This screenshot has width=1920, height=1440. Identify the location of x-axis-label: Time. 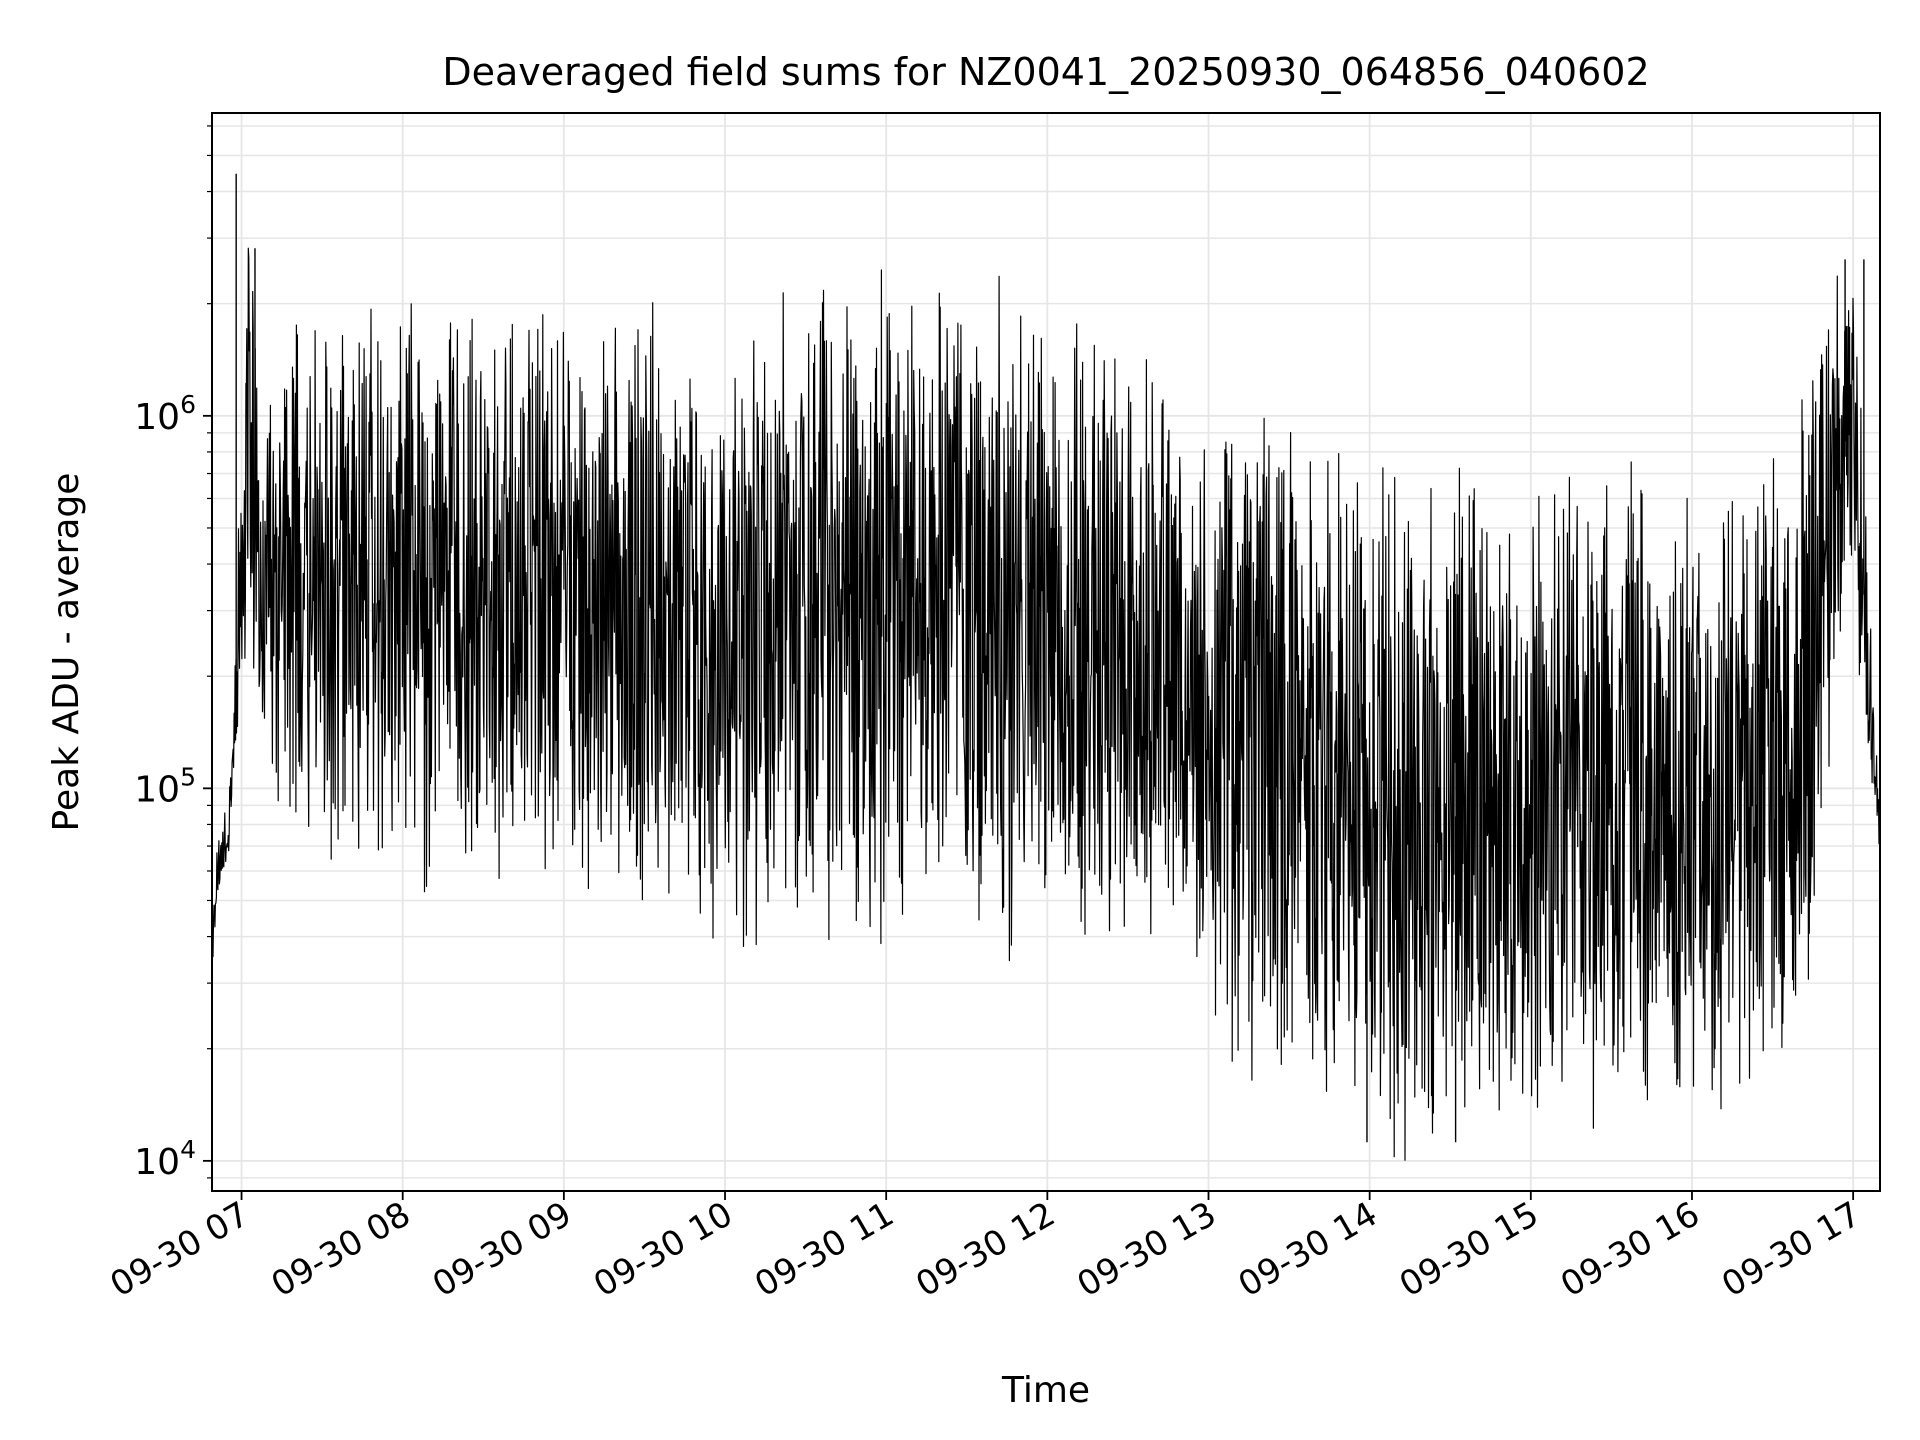
(1045, 1390).